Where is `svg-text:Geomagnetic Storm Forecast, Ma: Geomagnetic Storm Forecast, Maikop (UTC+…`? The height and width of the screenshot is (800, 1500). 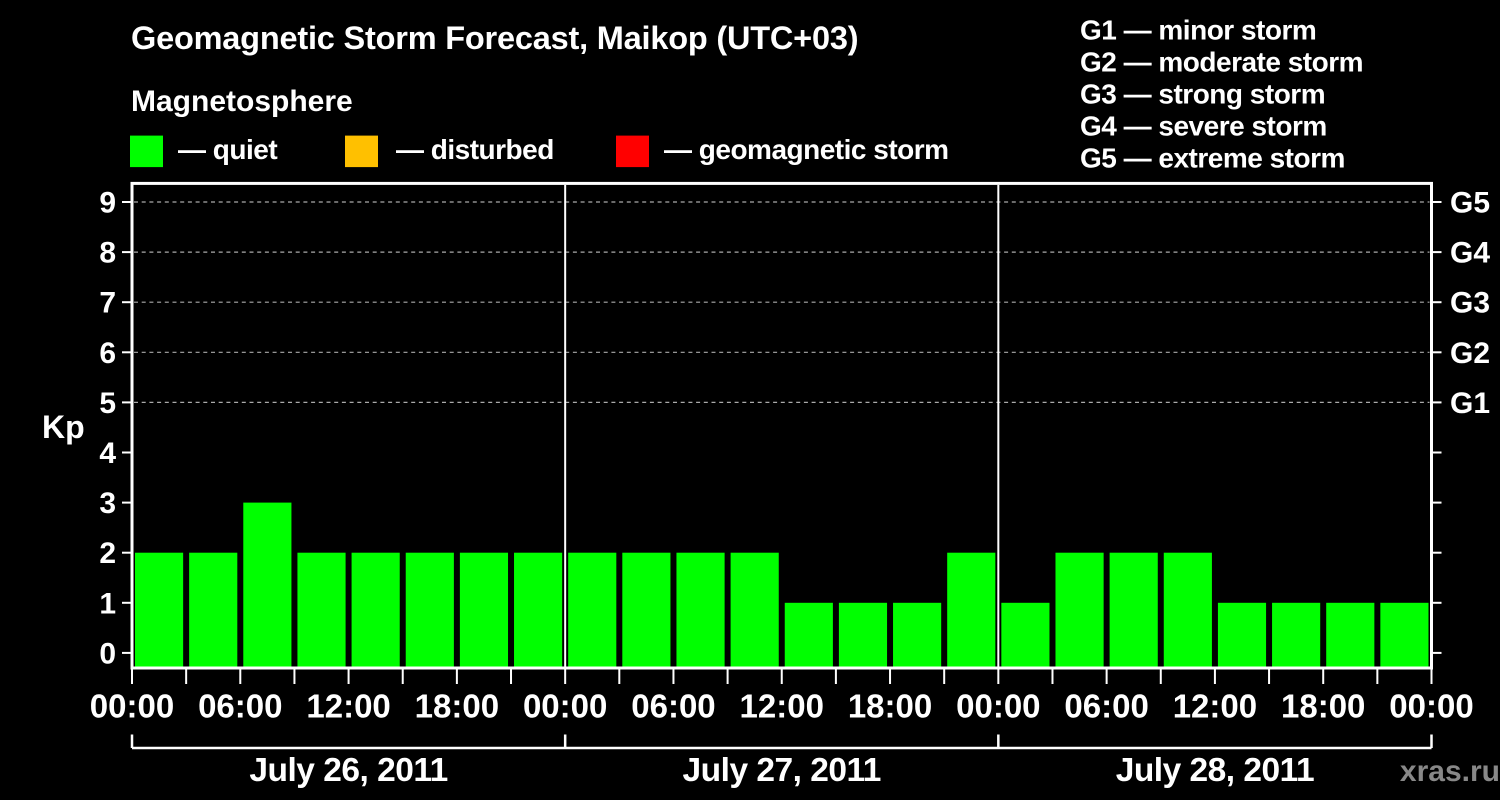
svg-text:Geomagnetic Storm Forecast, Ma: Geomagnetic Storm Forecast, Maikop (UTC+… is located at coordinates (494, 38).